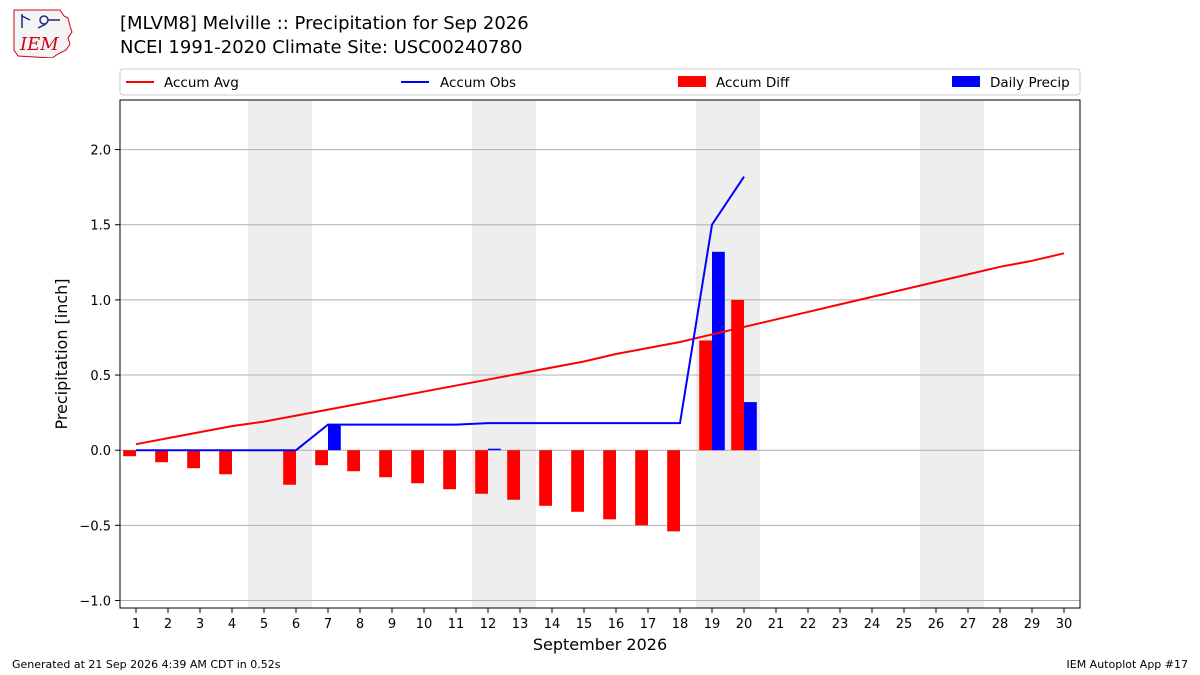 The width and height of the screenshot is (1200, 675). Describe the element at coordinates (1064, 624) in the screenshot. I see `x-tick-label: 30` at that location.